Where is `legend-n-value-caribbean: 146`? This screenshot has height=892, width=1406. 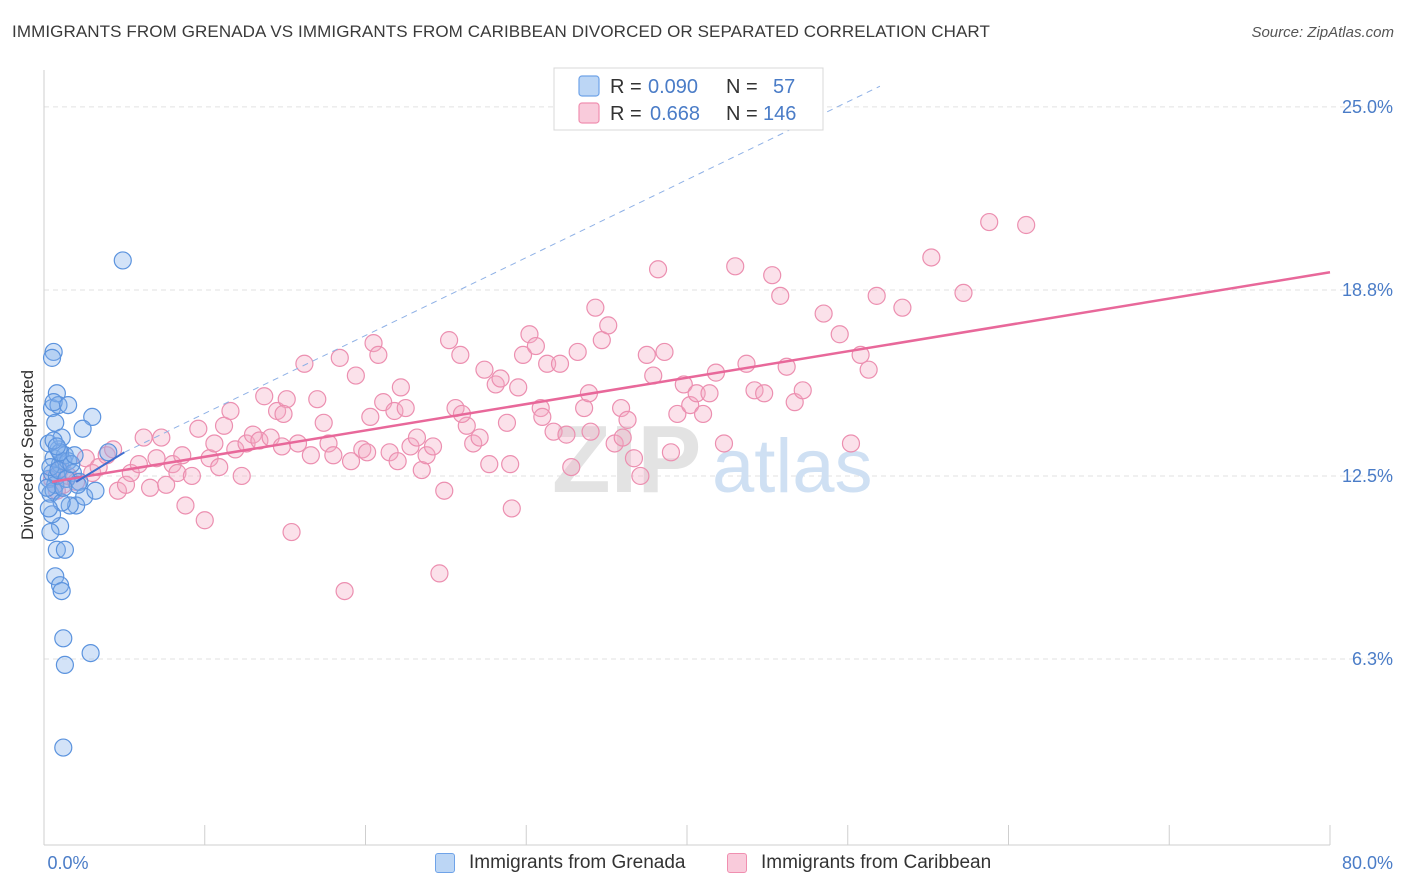
legend-n-value-caribbean: 146 is located at coordinates (779, 114).